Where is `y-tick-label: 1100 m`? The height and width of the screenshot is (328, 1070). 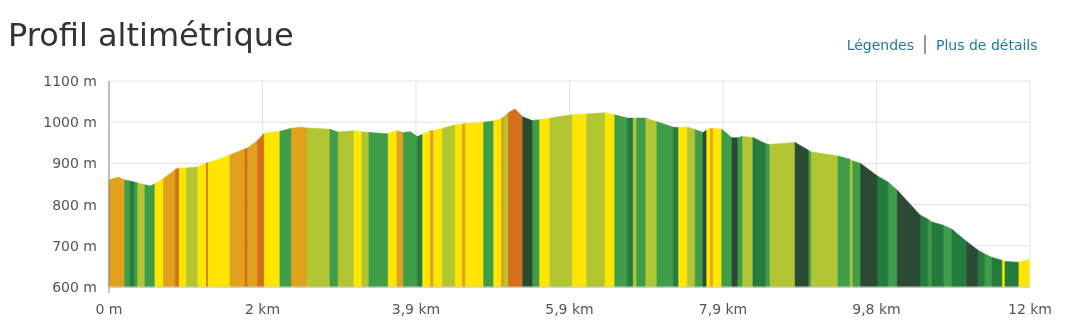
y-tick-label: 1100 m is located at coordinates (70, 81).